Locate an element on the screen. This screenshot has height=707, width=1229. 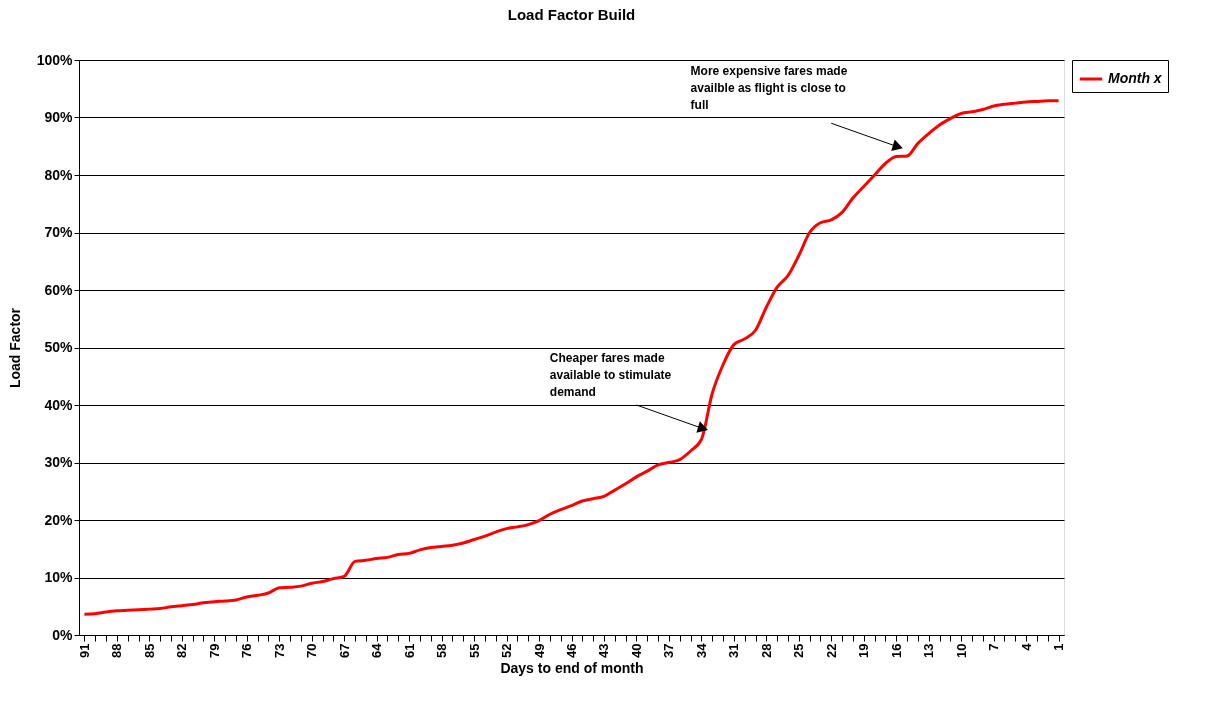
x-tick-label: 40 is located at coordinates (636, 650).